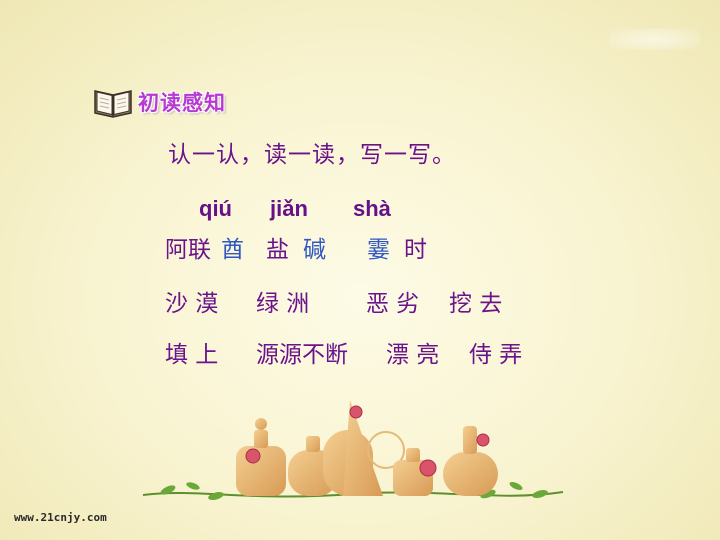 The width and height of the screenshot is (720, 540). What do you see at coordinates (372, 208) in the screenshot?
I see `pinyin-sha: shà` at bounding box center [372, 208].